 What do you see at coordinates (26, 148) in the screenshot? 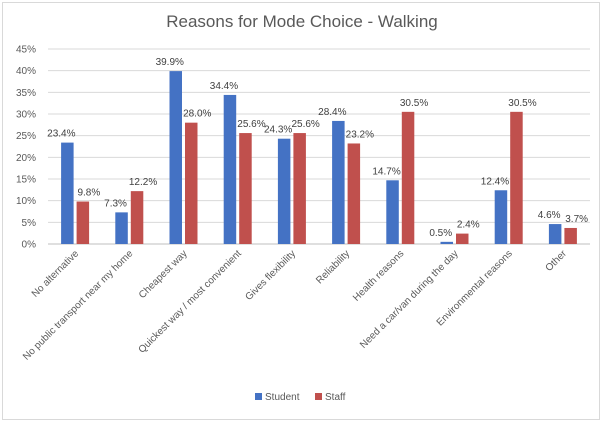
I see `y-axis: 0% 5% 10% 15% 20% 25% 30% 35% 40% 45%` at bounding box center [26, 148].